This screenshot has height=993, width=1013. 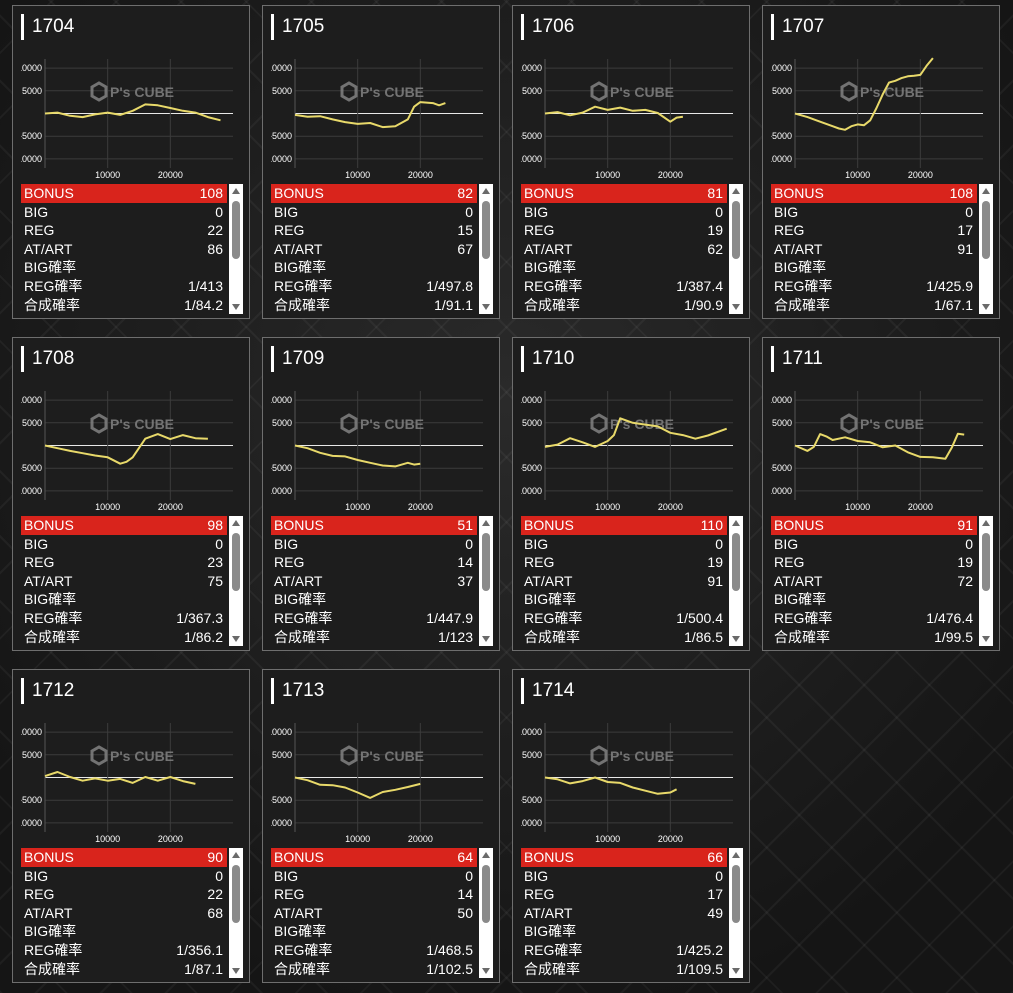 What do you see at coordinates (374, 581) in the screenshot?
I see `stat-row-at-art: AT/ART 37` at bounding box center [374, 581].